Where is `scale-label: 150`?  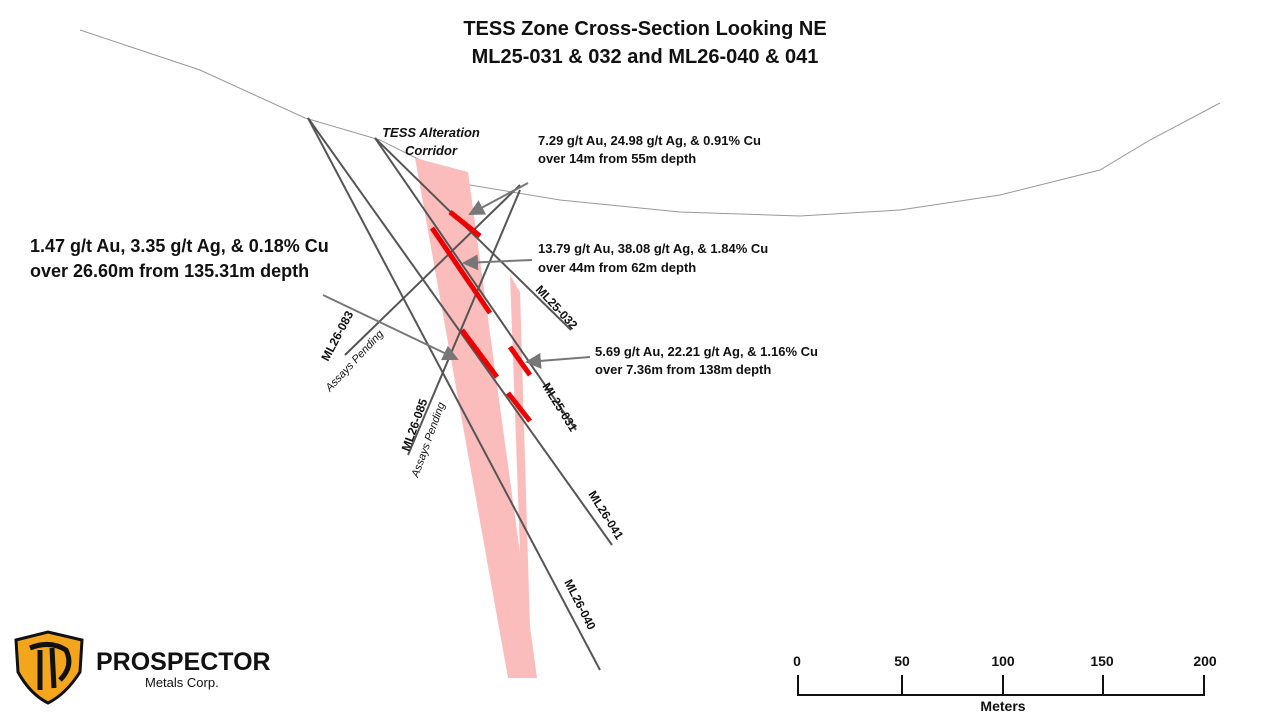
scale-label: 150 is located at coordinates (1102, 661).